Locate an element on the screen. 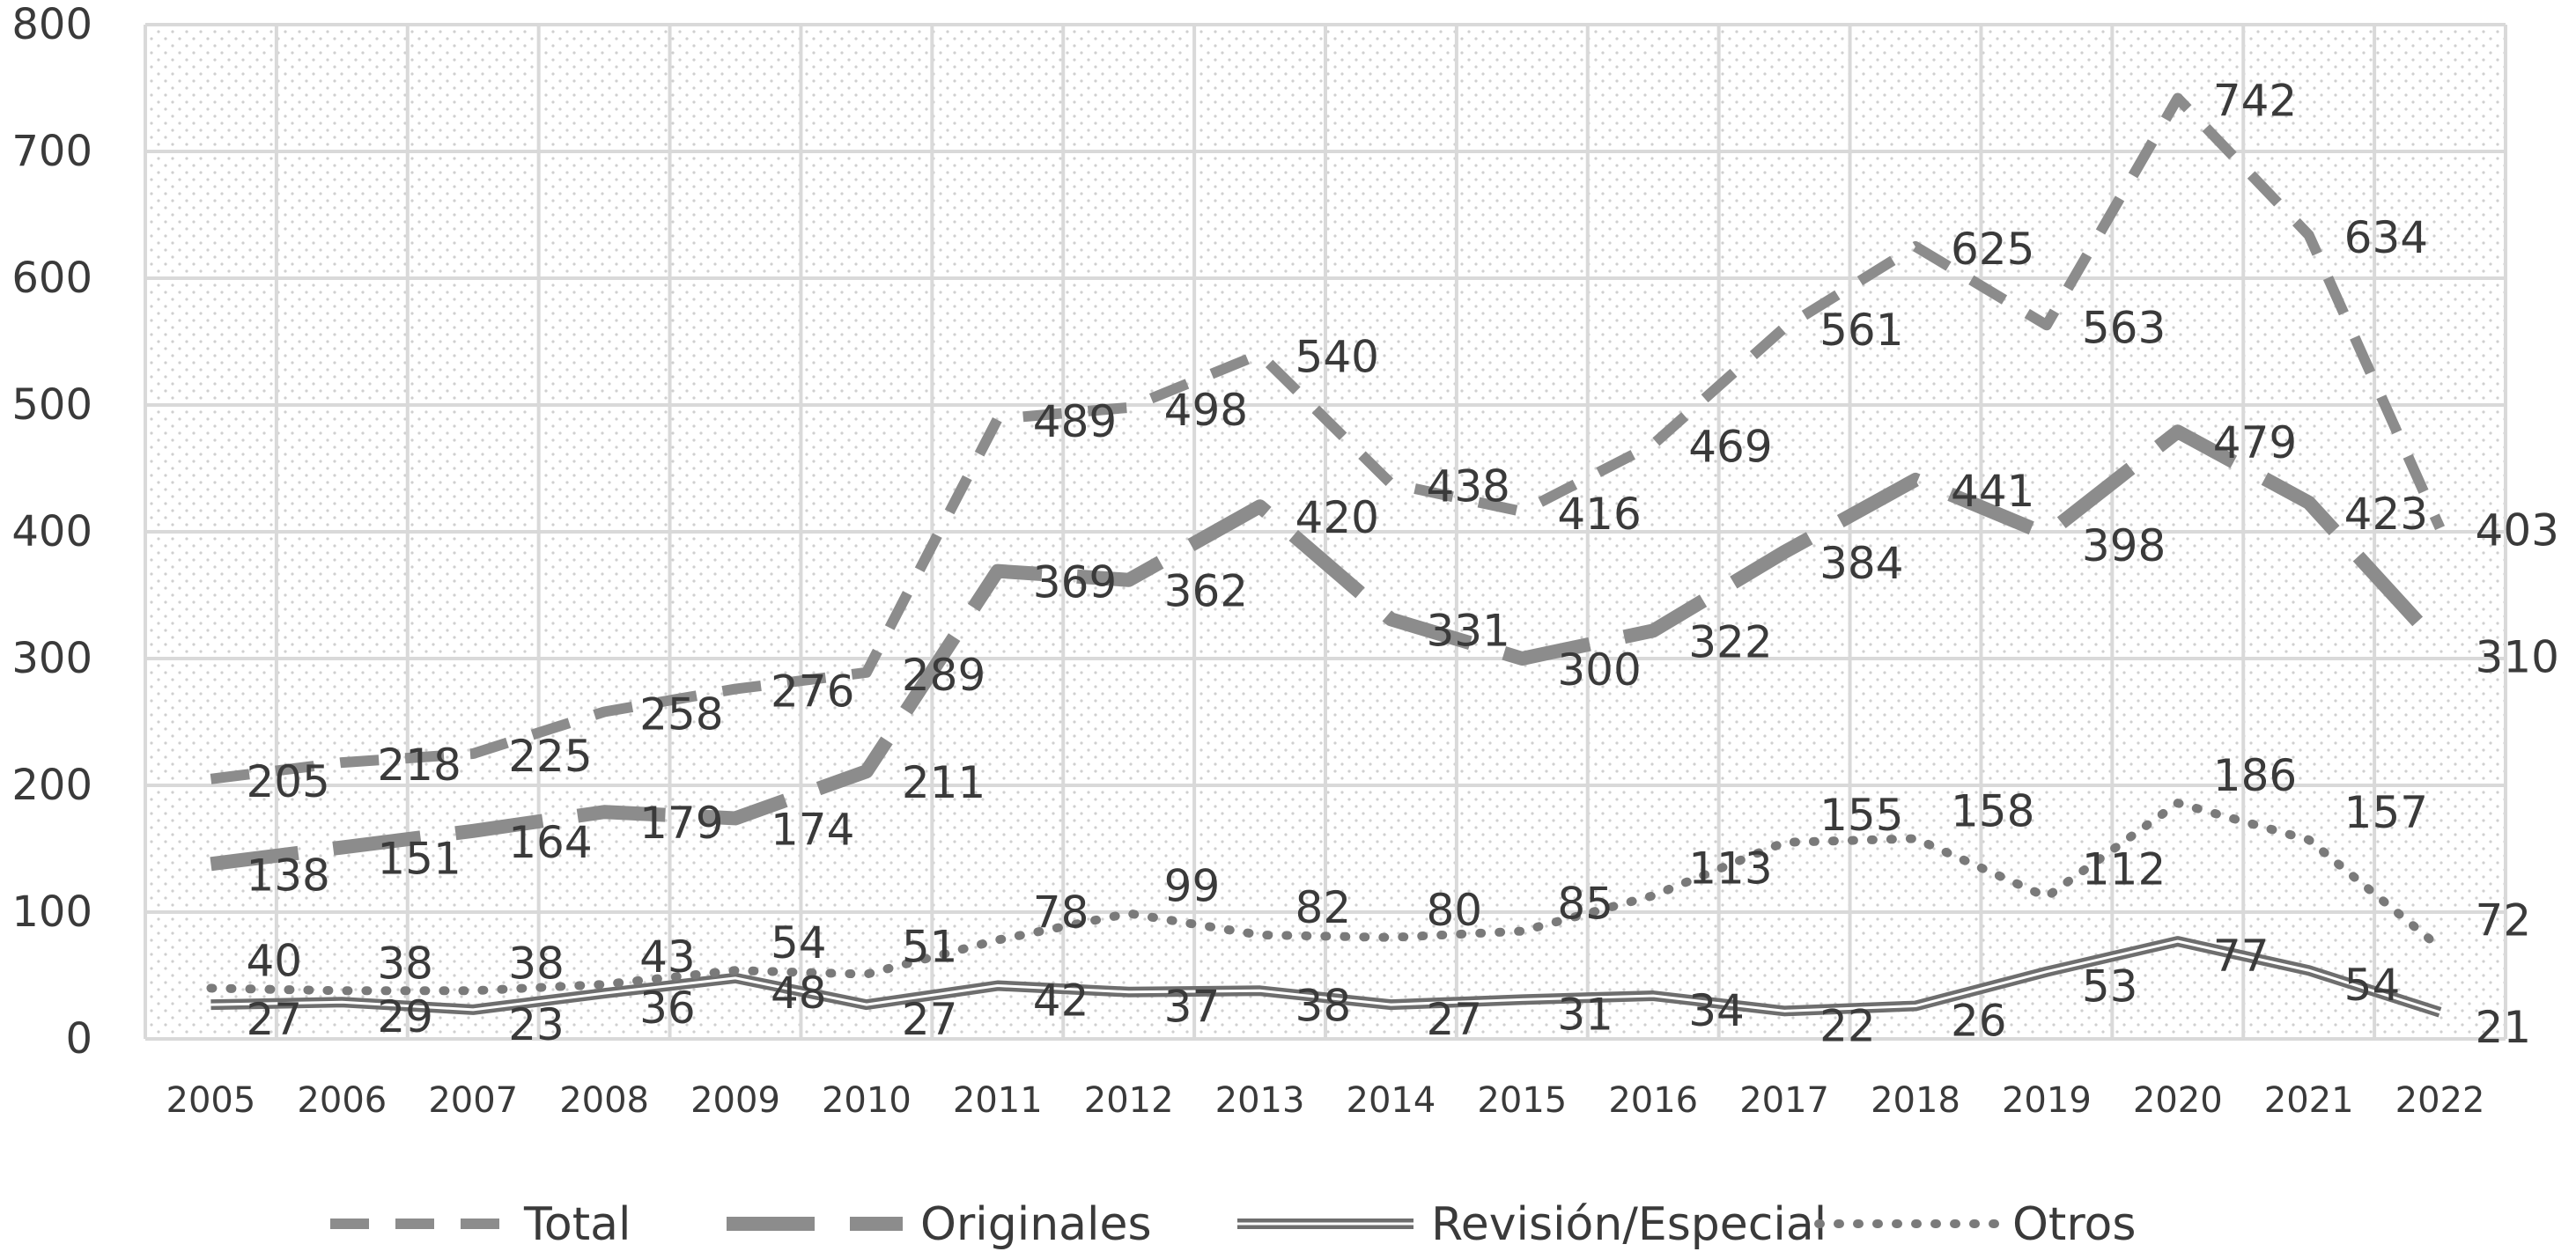 Image resolution: width=2576 pixels, height=1259 pixels. y-tick-label: 800 is located at coordinates (51, 24).